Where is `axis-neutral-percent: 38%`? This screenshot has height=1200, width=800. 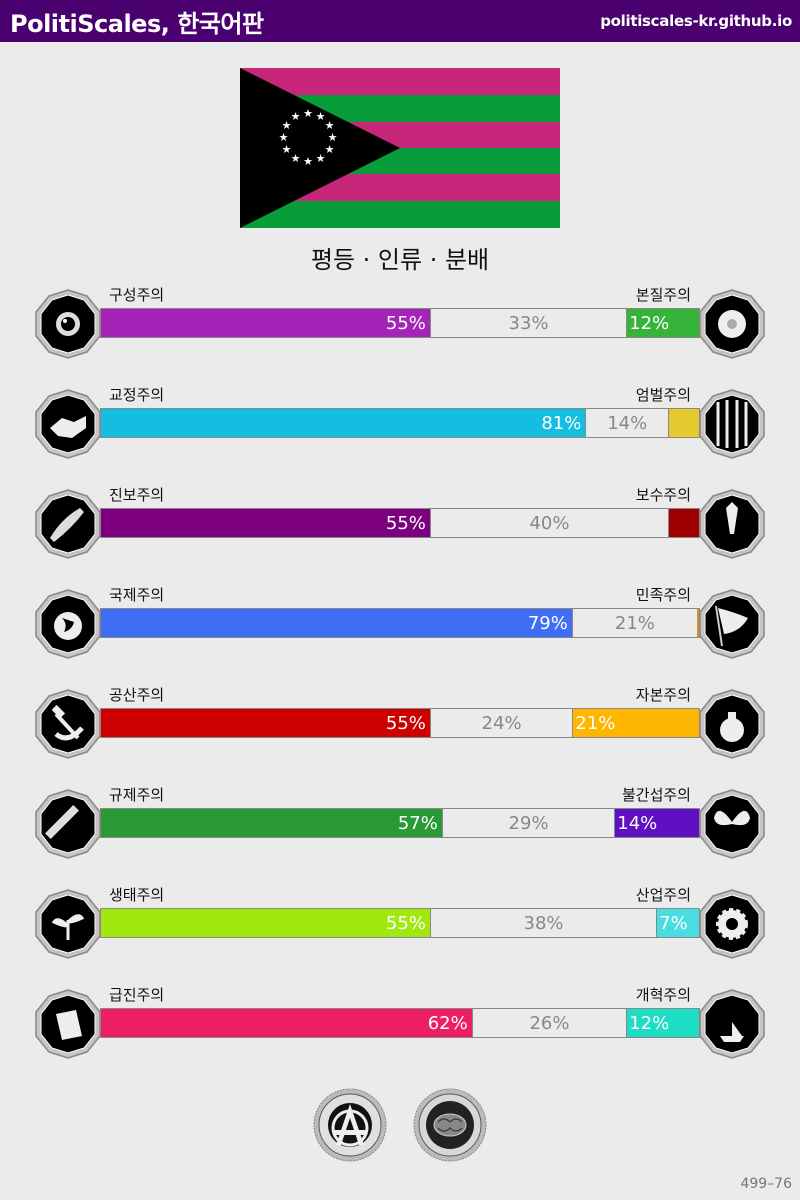 axis-neutral-percent: 38% is located at coordinates (543, 923).